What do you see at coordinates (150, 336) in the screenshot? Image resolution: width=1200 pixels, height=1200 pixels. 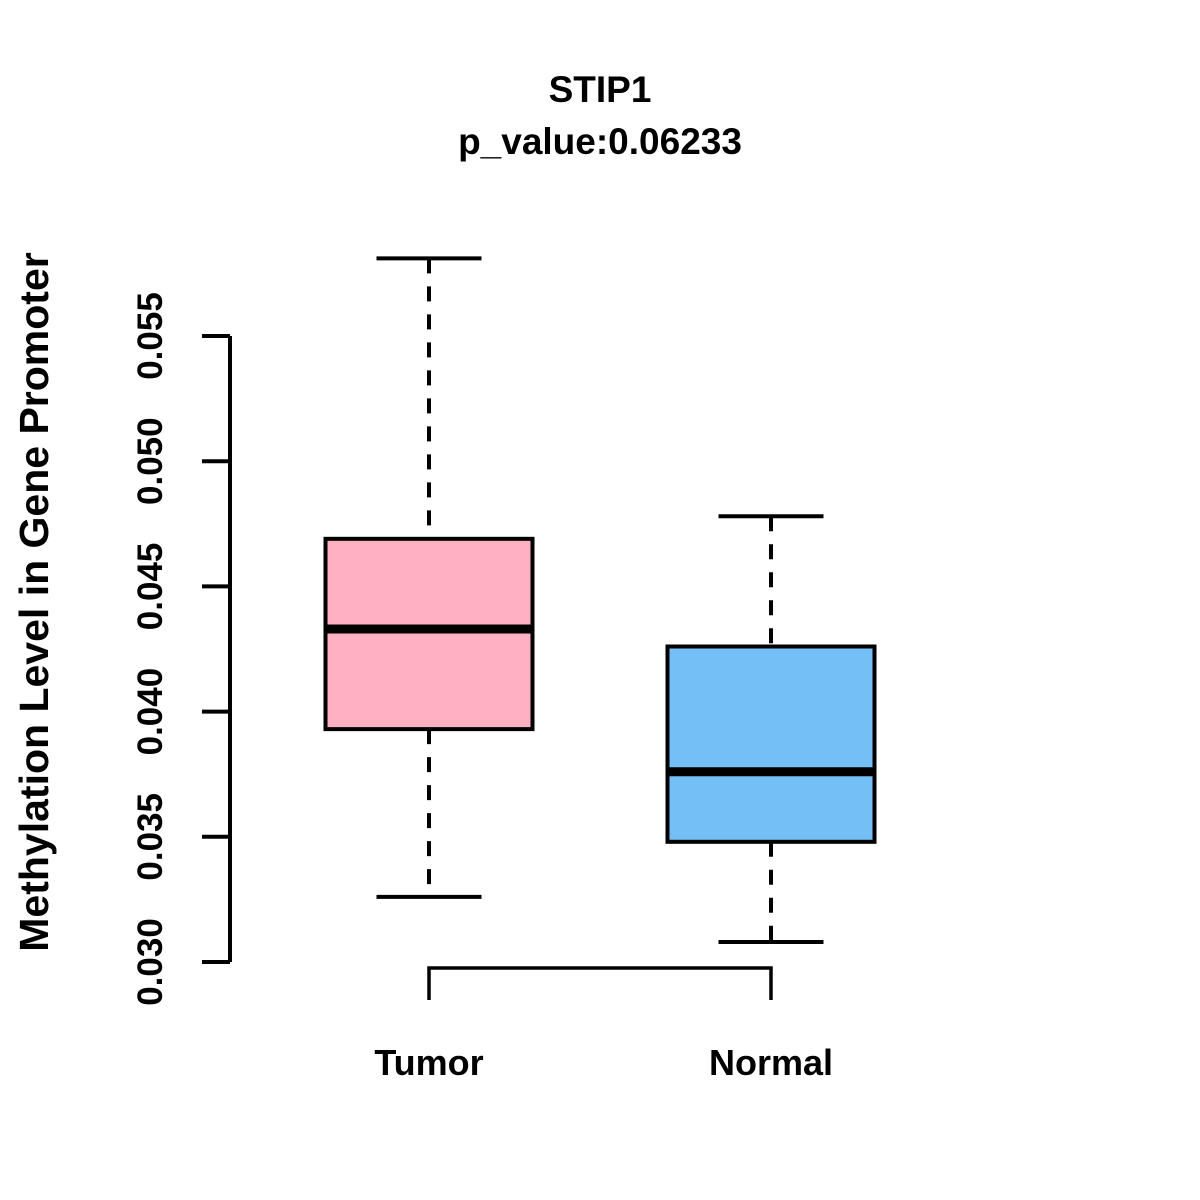 I see `y-tick-label: 0.055` at bounding box center [150, 336].